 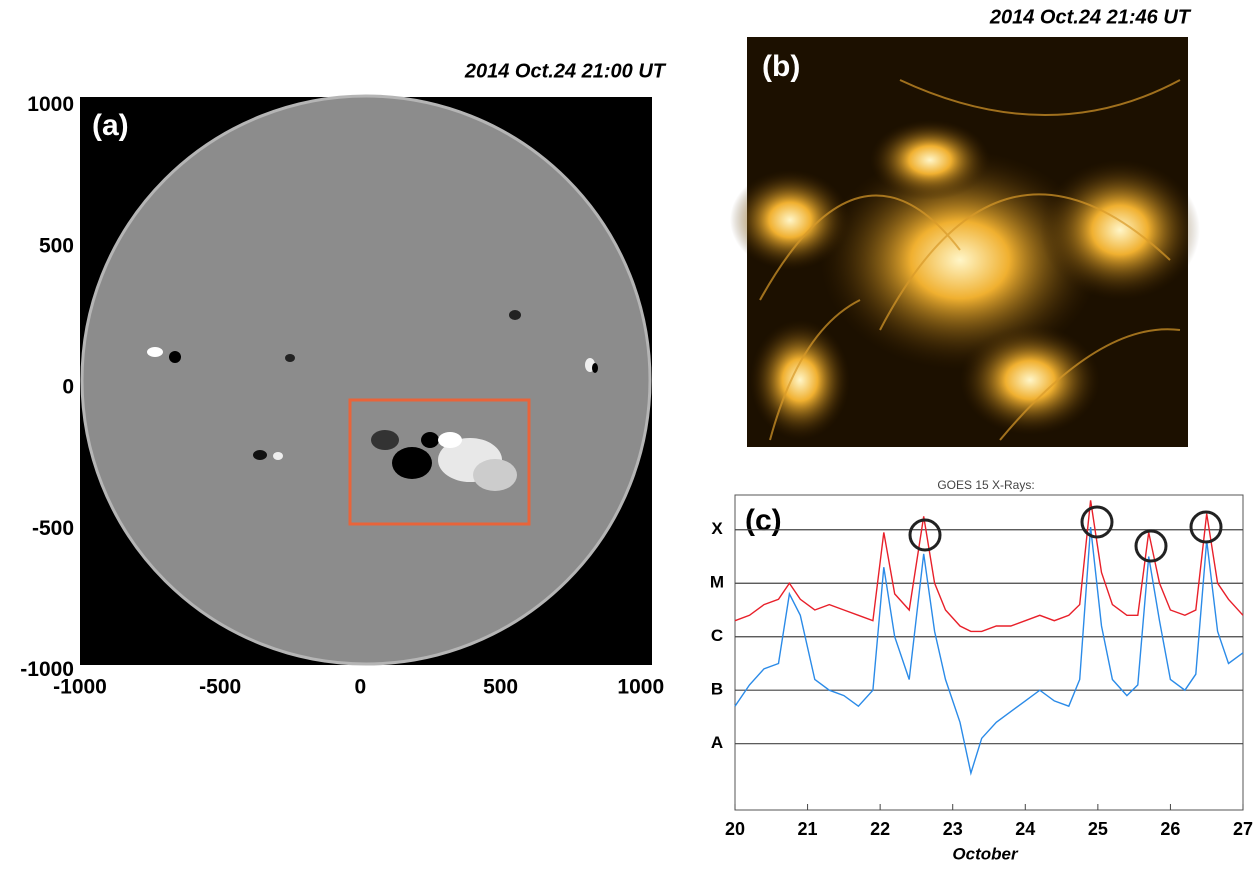 I want to click on y-tick-label: 1000, so click(x=50, y=104).